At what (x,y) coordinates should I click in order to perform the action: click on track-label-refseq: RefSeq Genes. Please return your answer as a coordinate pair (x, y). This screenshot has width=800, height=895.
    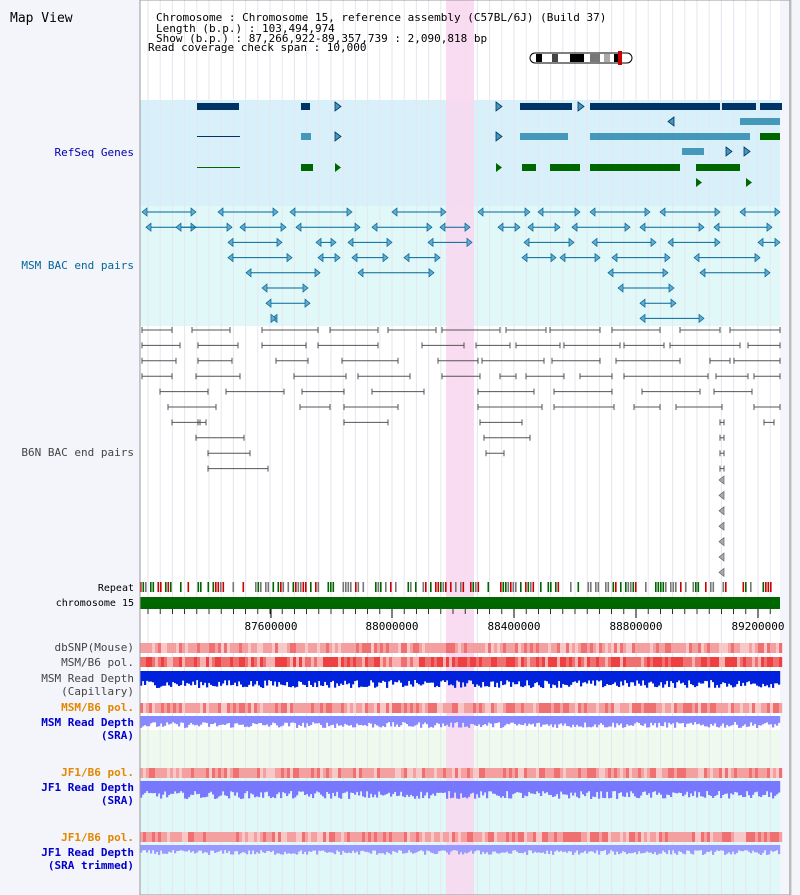
    Looking at the image, I should click on (94, 152).